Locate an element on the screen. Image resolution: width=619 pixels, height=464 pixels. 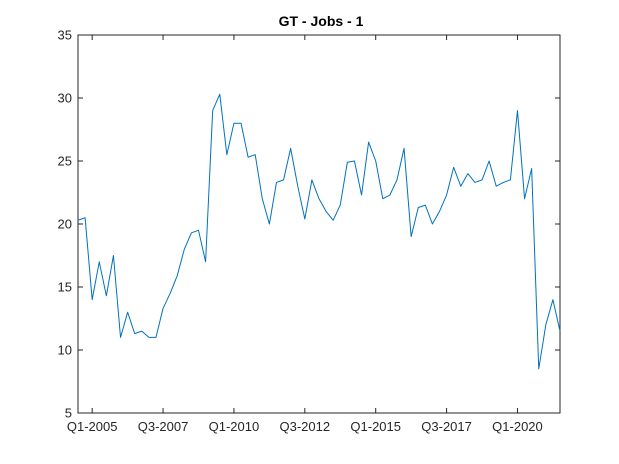
y-tick-label: 30 is located at coordinates (65, 98).